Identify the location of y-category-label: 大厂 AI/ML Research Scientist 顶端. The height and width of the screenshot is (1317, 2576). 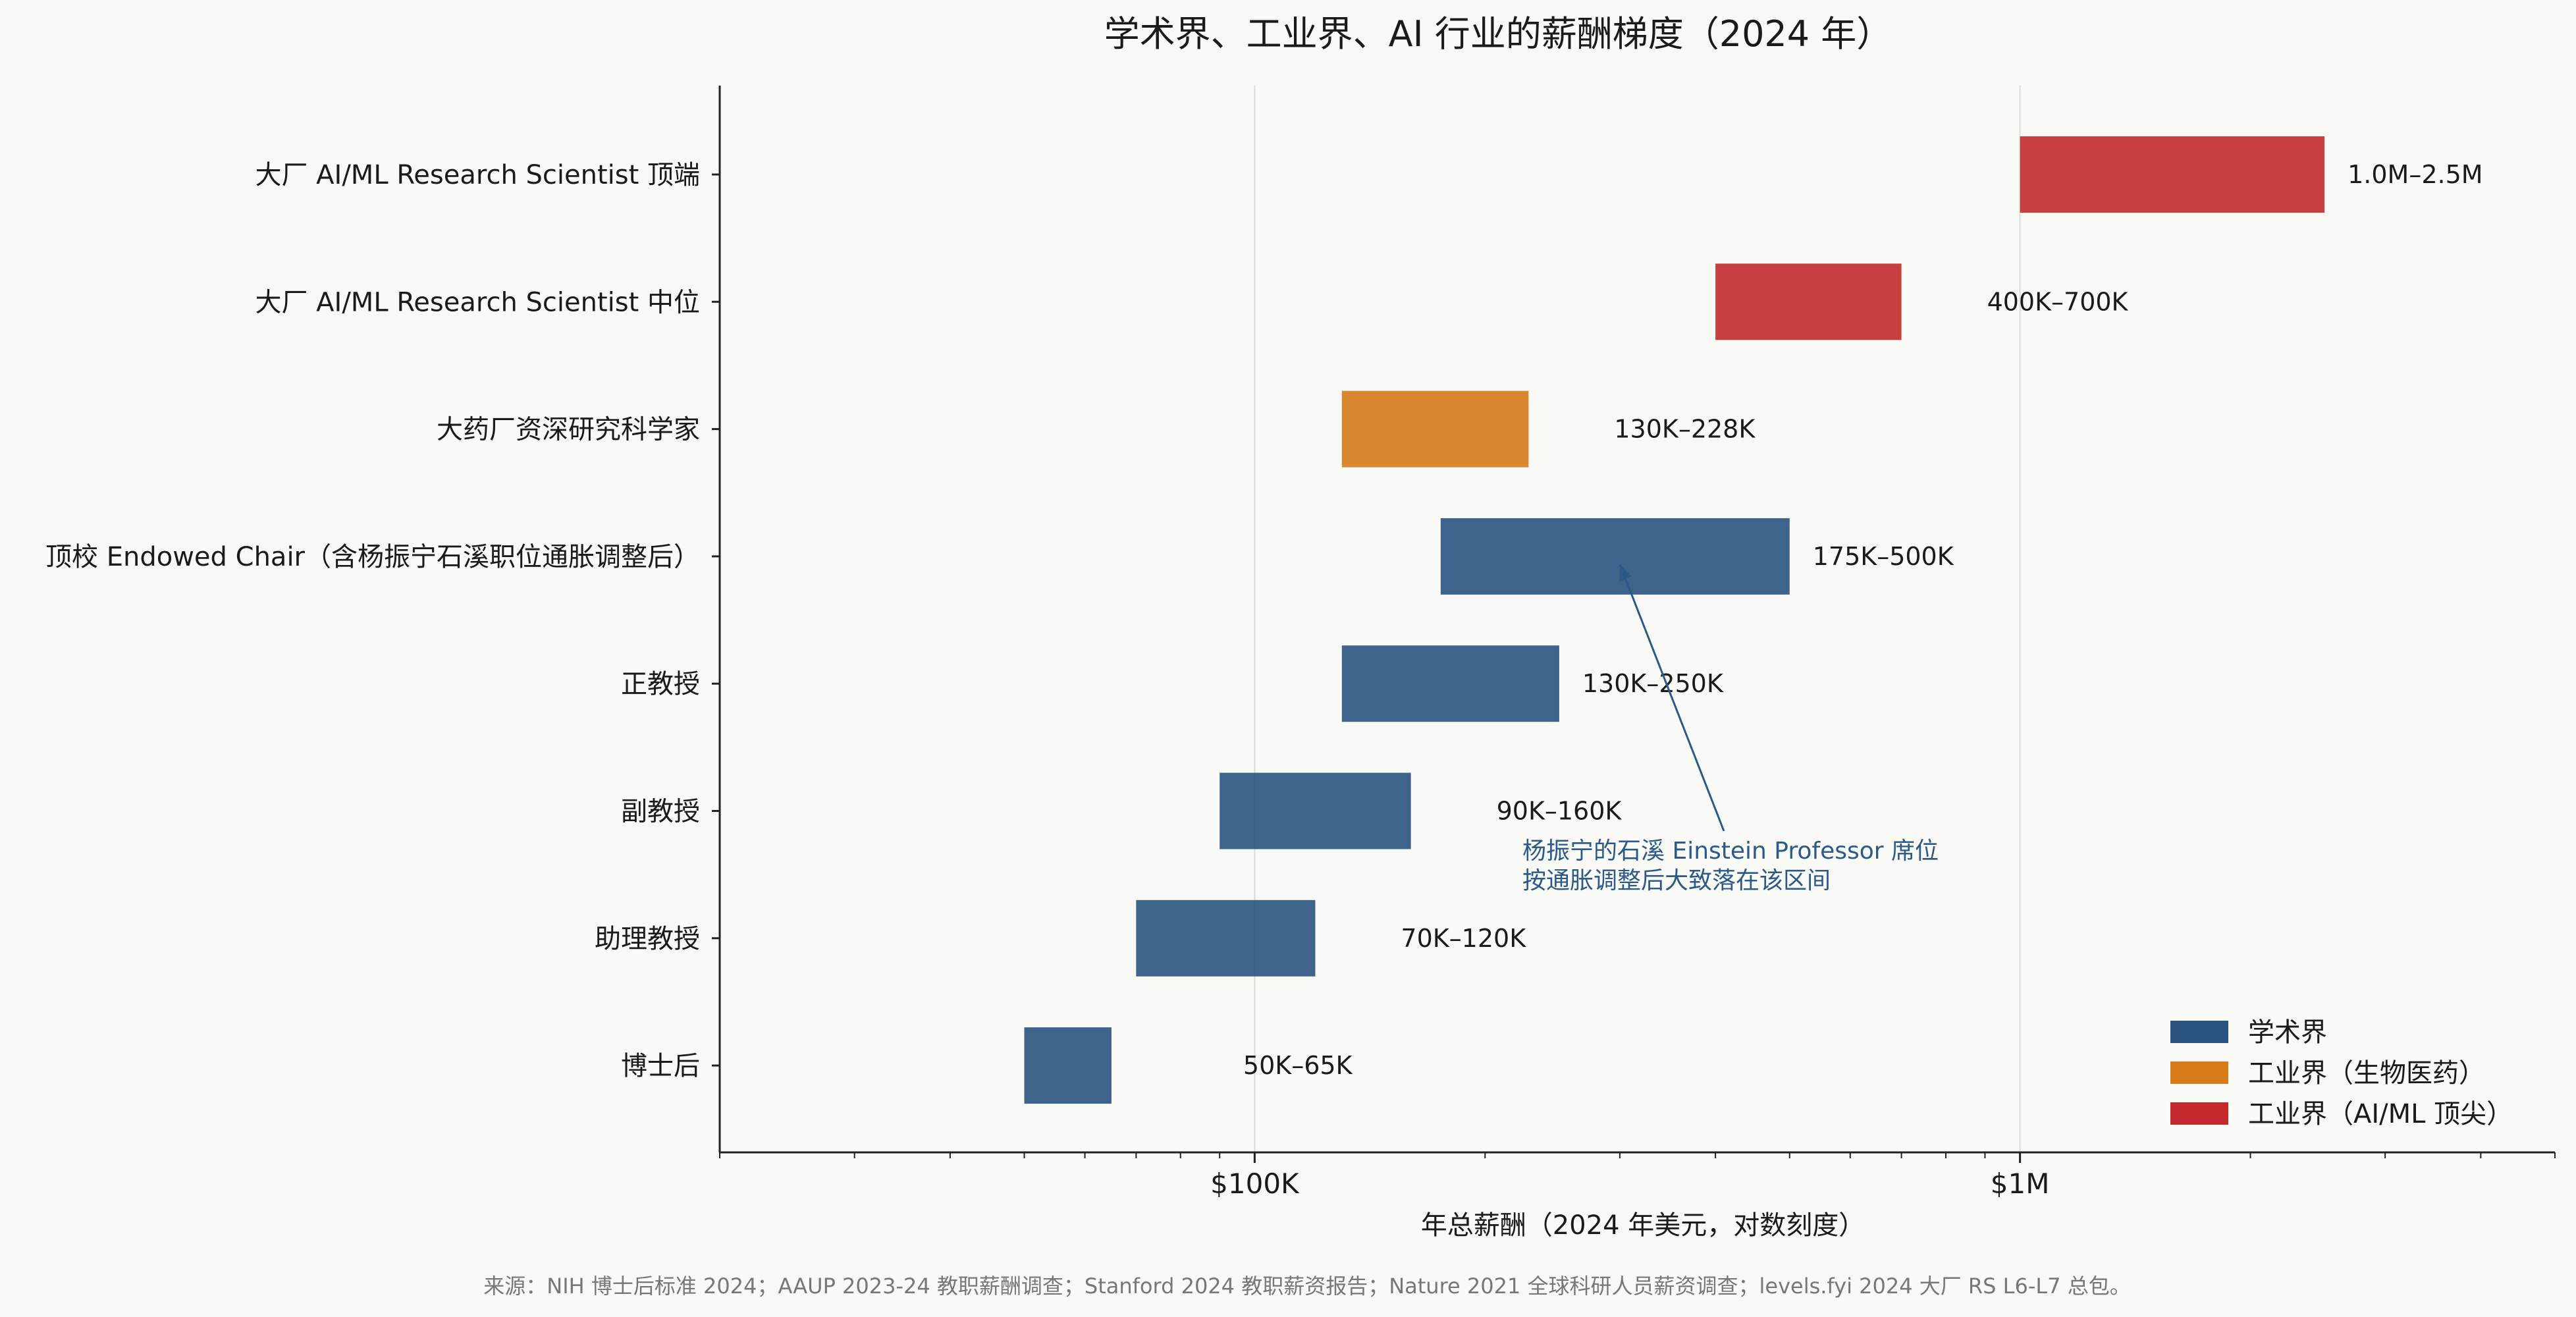
(478, 175).